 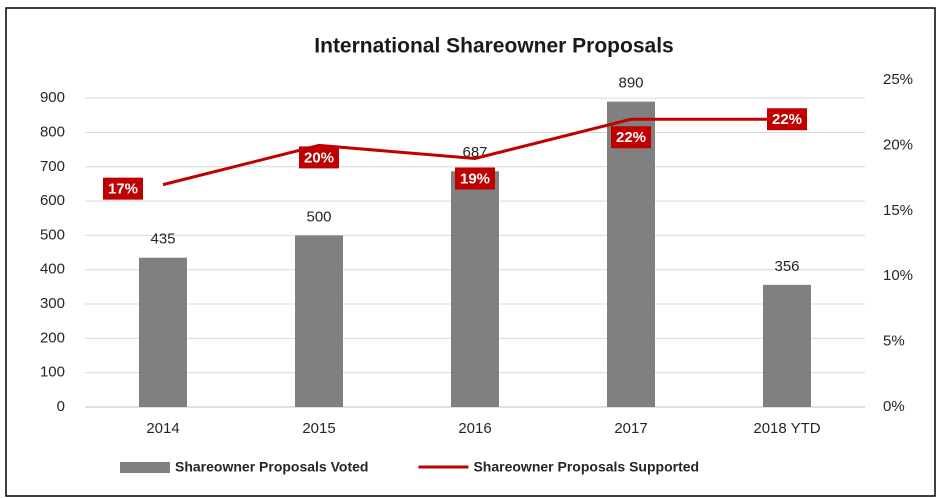 What do you see at coordinates (894, 406) in the screenshot?
I see `y2-tick-label: 0%` at bounding box center [894, 406].